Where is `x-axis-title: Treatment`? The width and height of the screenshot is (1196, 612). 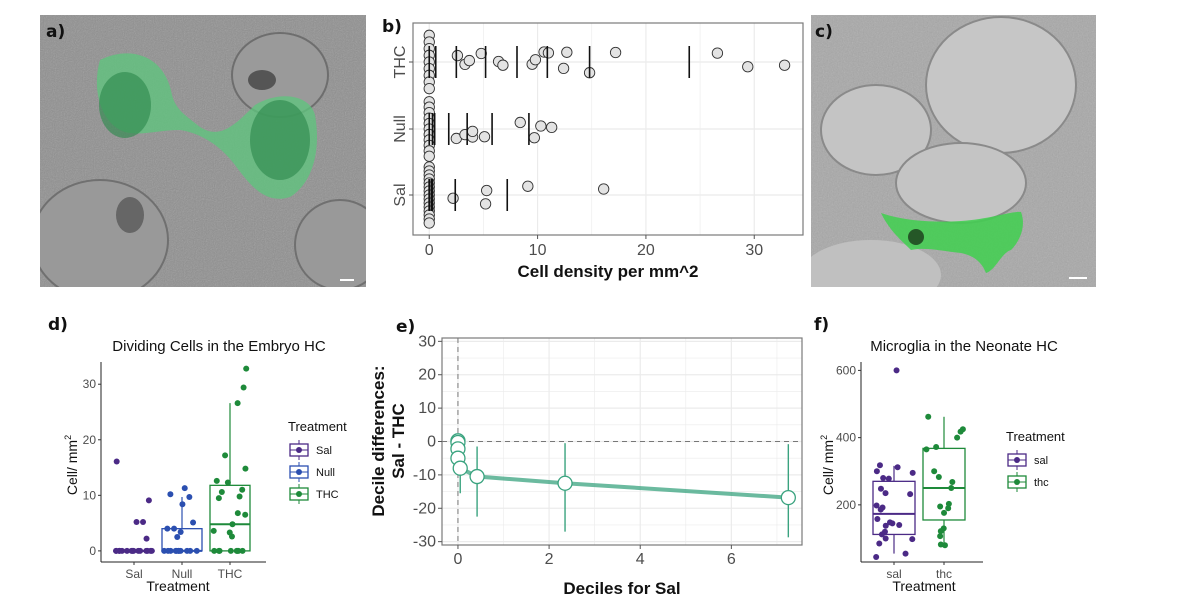 x-axis-title: Treatment is located at coordinates (177, 586).